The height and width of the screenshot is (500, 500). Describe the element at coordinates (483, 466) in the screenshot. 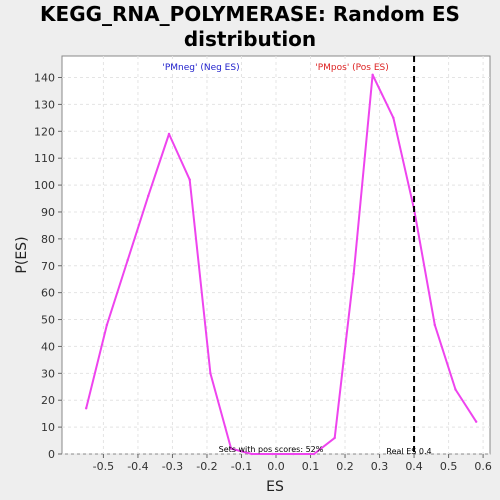

I see `x-tick-label: 0.6` at that location.